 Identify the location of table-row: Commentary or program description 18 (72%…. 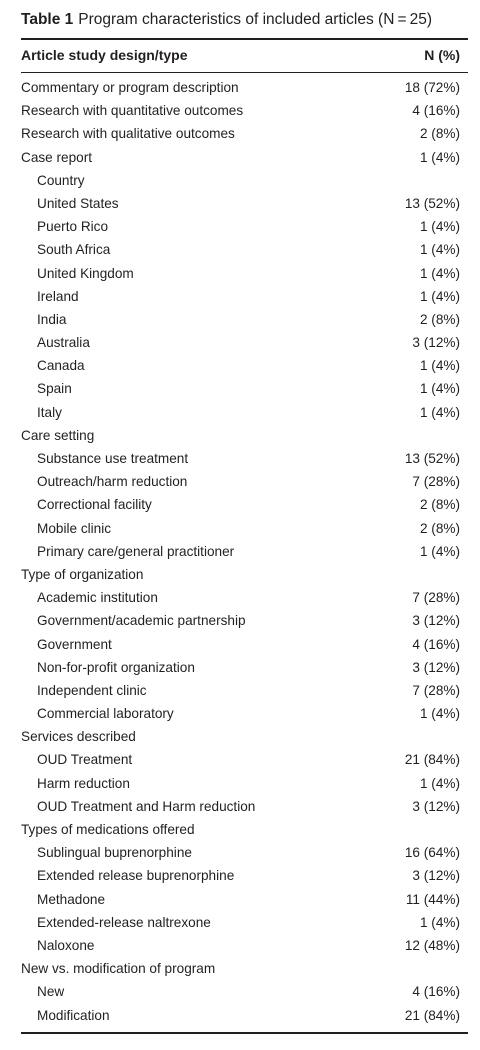
(244, 88).